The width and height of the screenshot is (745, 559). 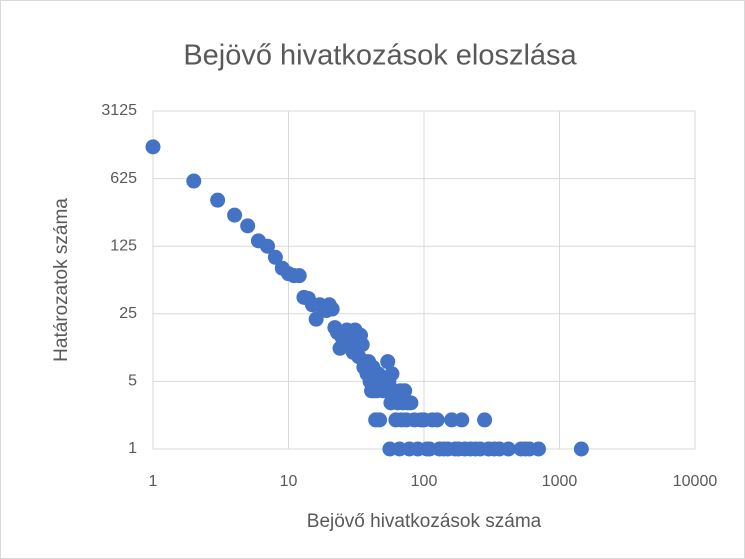 What do you see at coordinates (380, 56) in the screenshot?
I see `chart-title: Bejövő hivatkozások eloszlása` at bounding box center [380, 56].